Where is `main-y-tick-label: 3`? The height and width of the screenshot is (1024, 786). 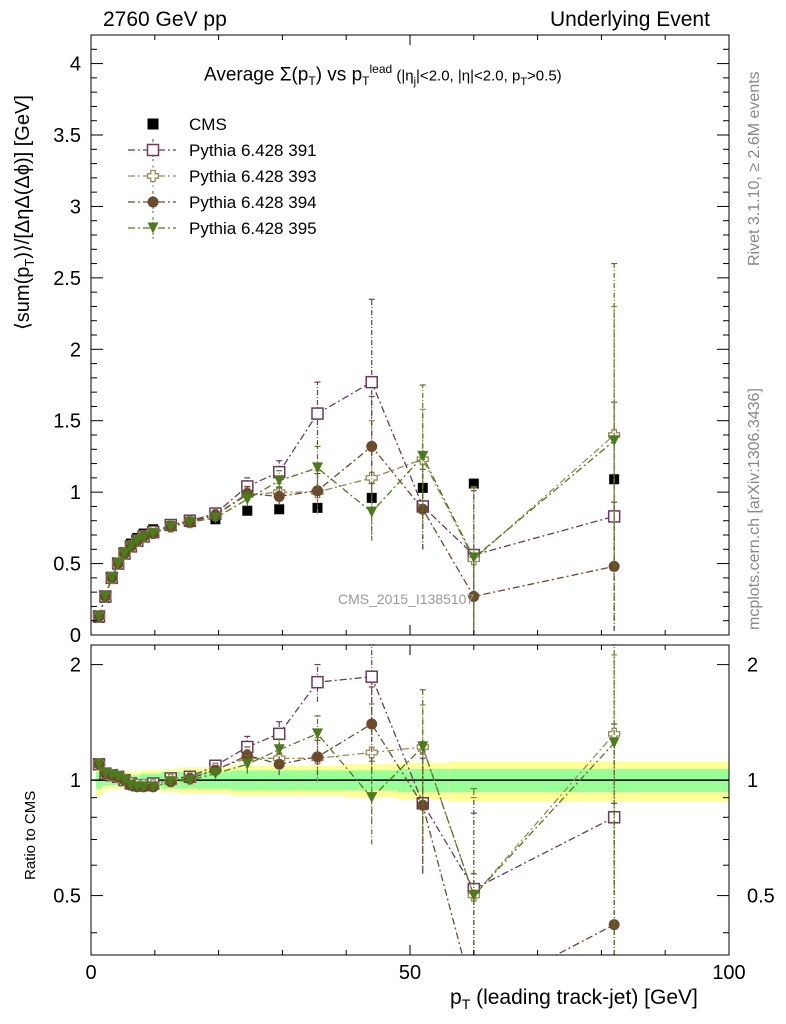
main-y-tick-label: 3 is located at coordinates (75, 207).